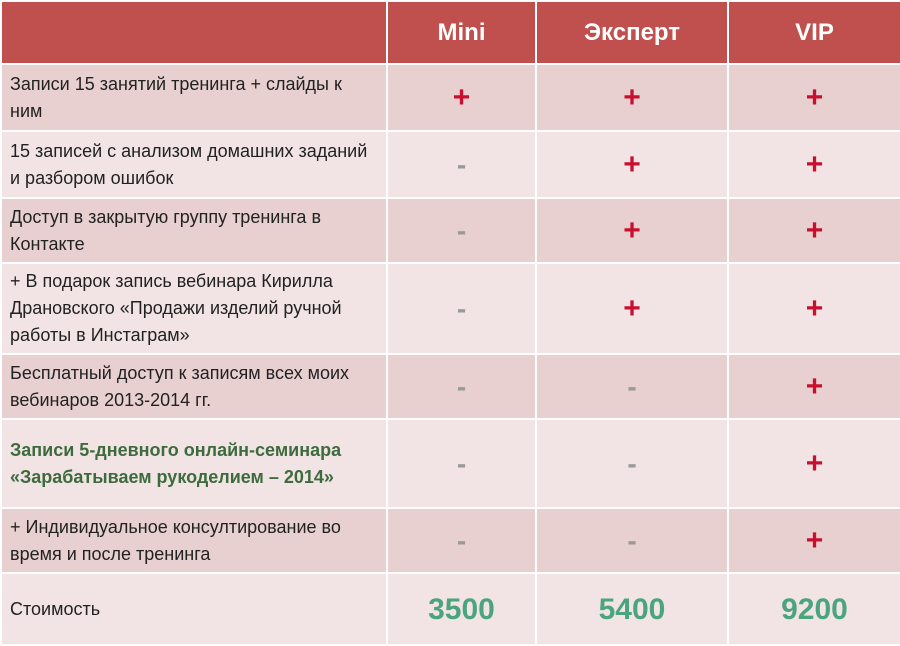  I want to click on price-row: Стоимость 3500 5400 9200, so click(450, 609).